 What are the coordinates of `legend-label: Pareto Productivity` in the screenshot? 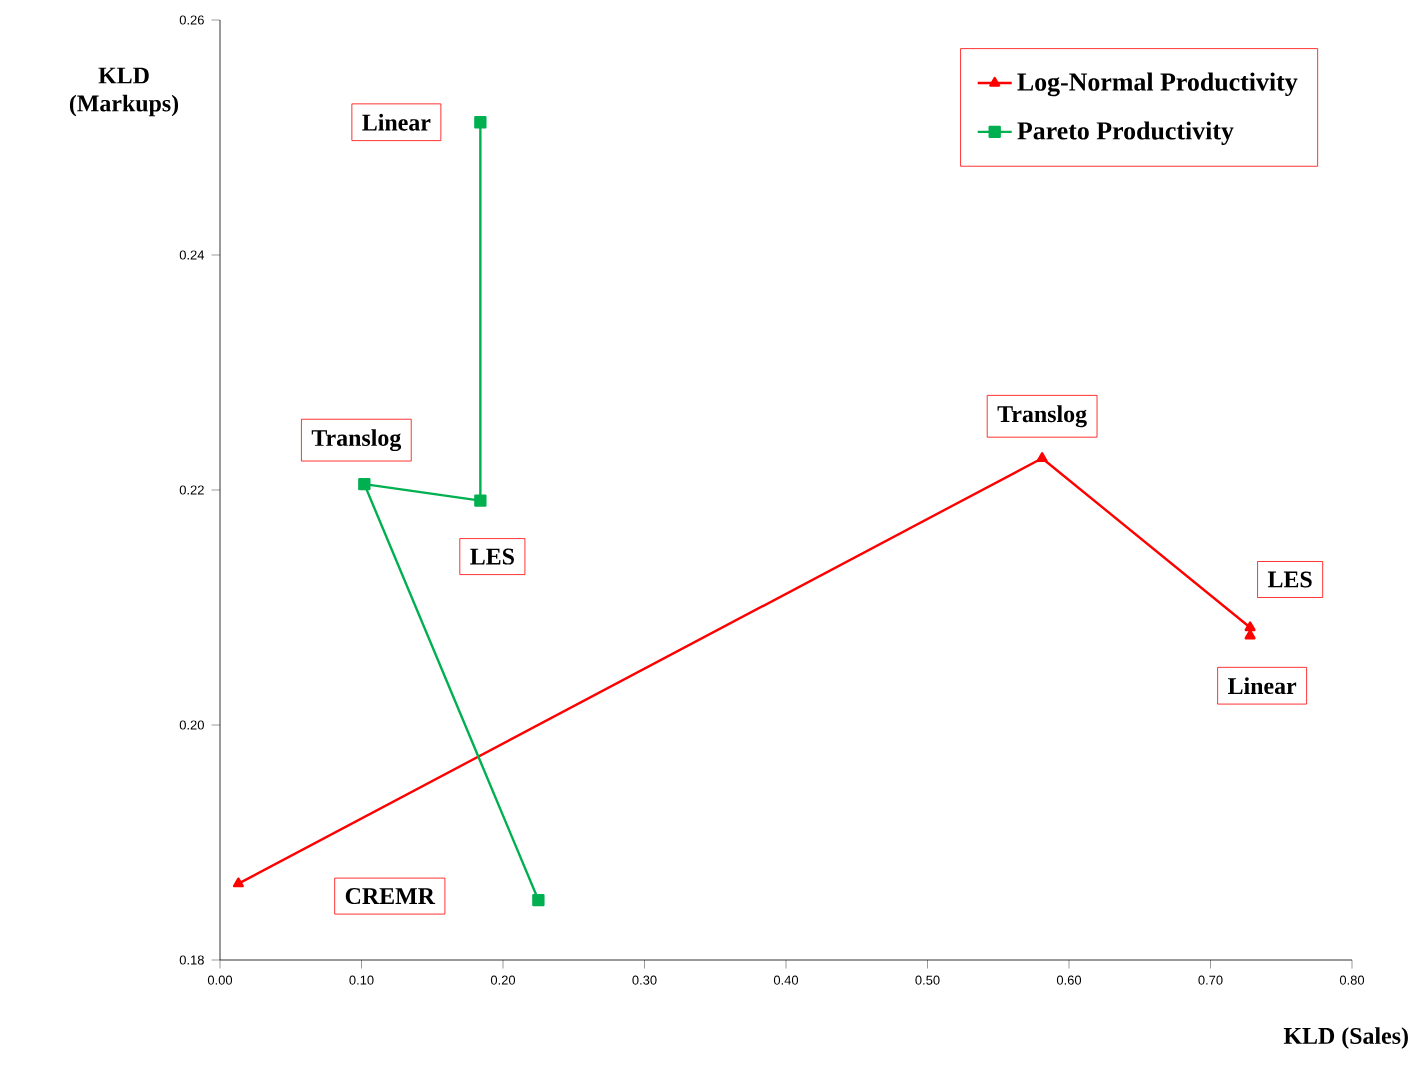 It's located at (1125, 133).